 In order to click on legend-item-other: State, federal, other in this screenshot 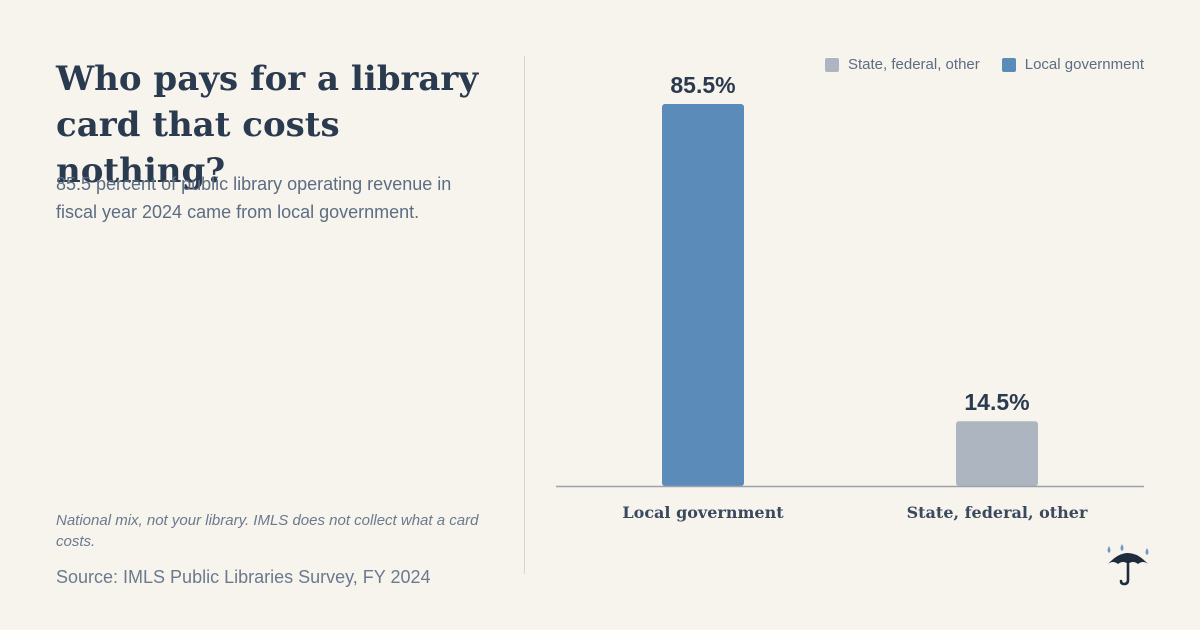, I will do `click(902, 64)`.